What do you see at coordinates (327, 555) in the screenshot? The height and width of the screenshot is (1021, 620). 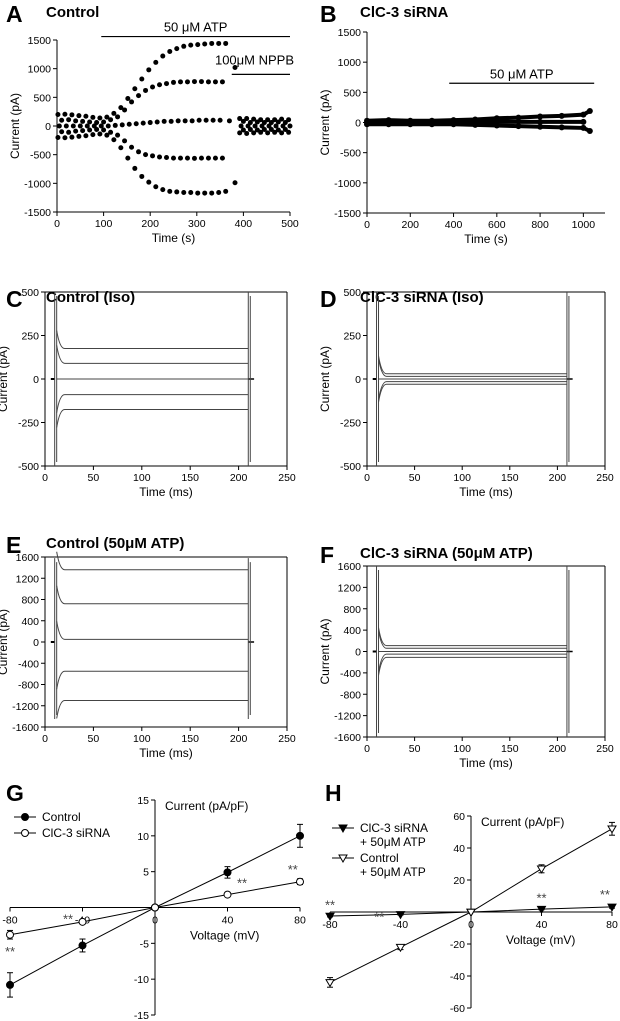 I see `panel-label: F` at bounding box center [327, 555].